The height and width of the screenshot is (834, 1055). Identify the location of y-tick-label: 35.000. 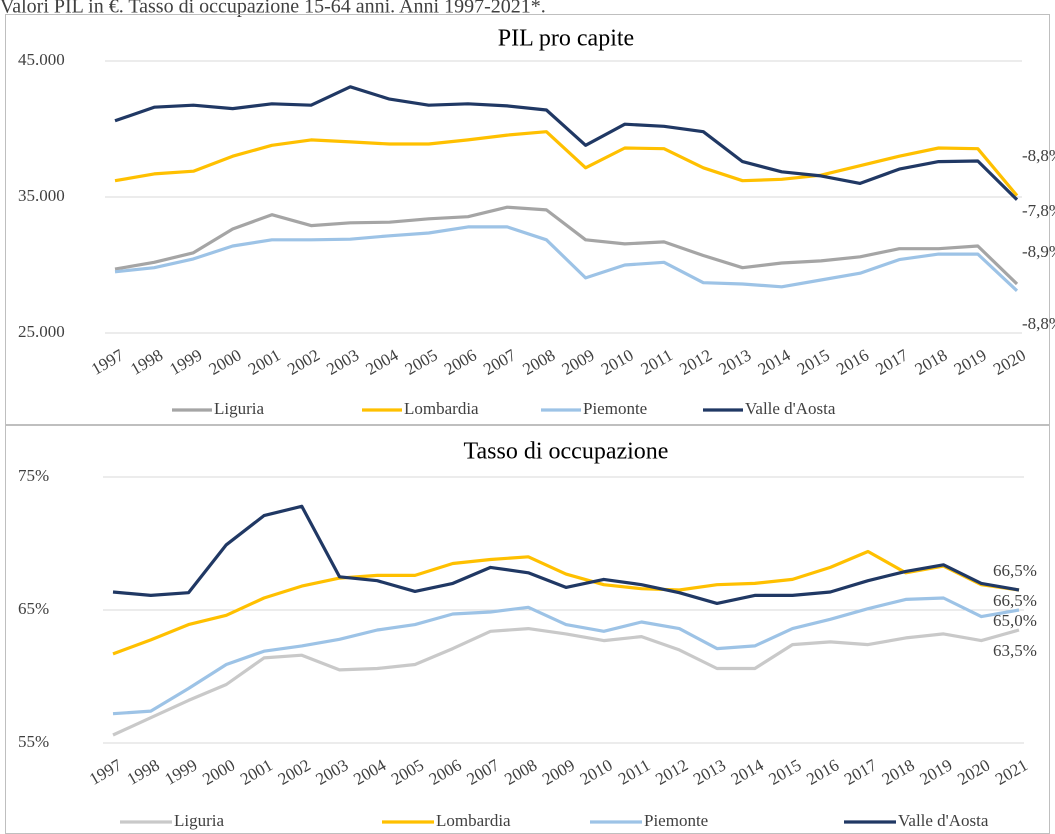
(41, 195).